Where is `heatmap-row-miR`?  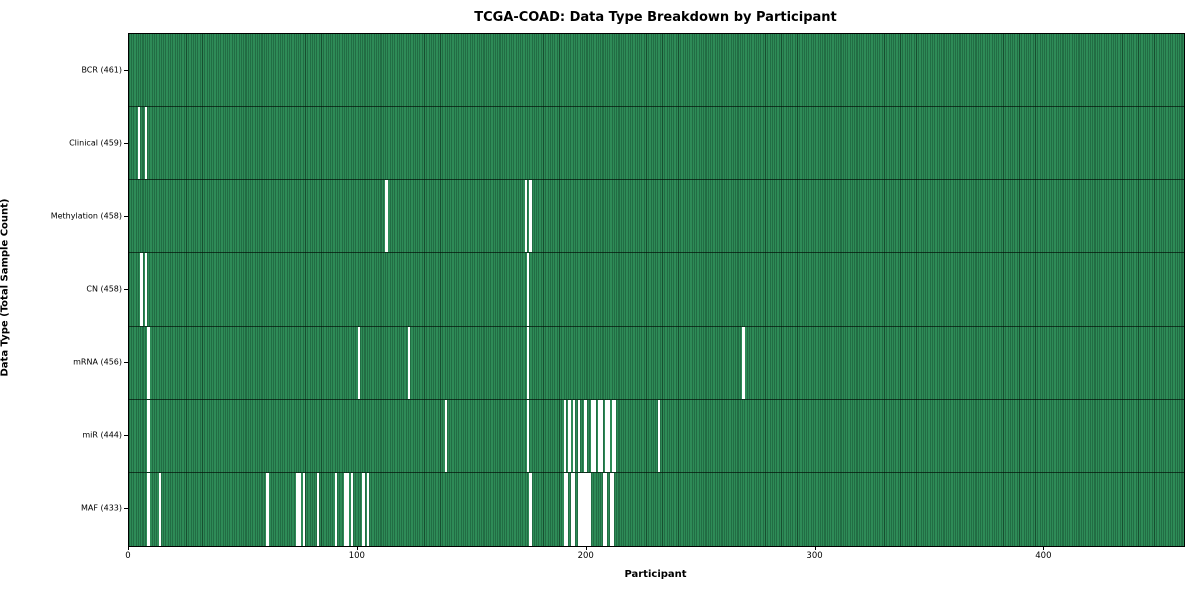 heatmap-row-miR is located at coordinates (656, 436).